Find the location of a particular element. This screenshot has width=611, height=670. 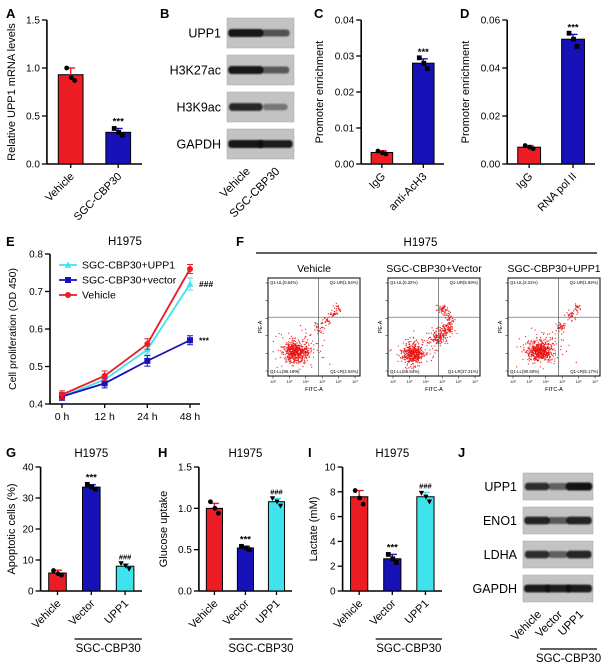

blot-protein-label: ENO1 is located at coordinates (500, 521).